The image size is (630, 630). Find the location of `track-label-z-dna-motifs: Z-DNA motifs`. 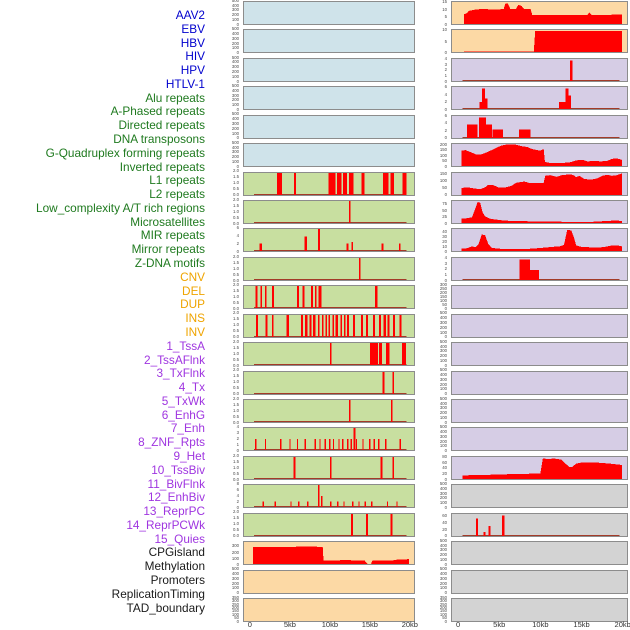

track-label-z-dna-motifs: Z-DNA motifs is located at coordinates (169, 263).